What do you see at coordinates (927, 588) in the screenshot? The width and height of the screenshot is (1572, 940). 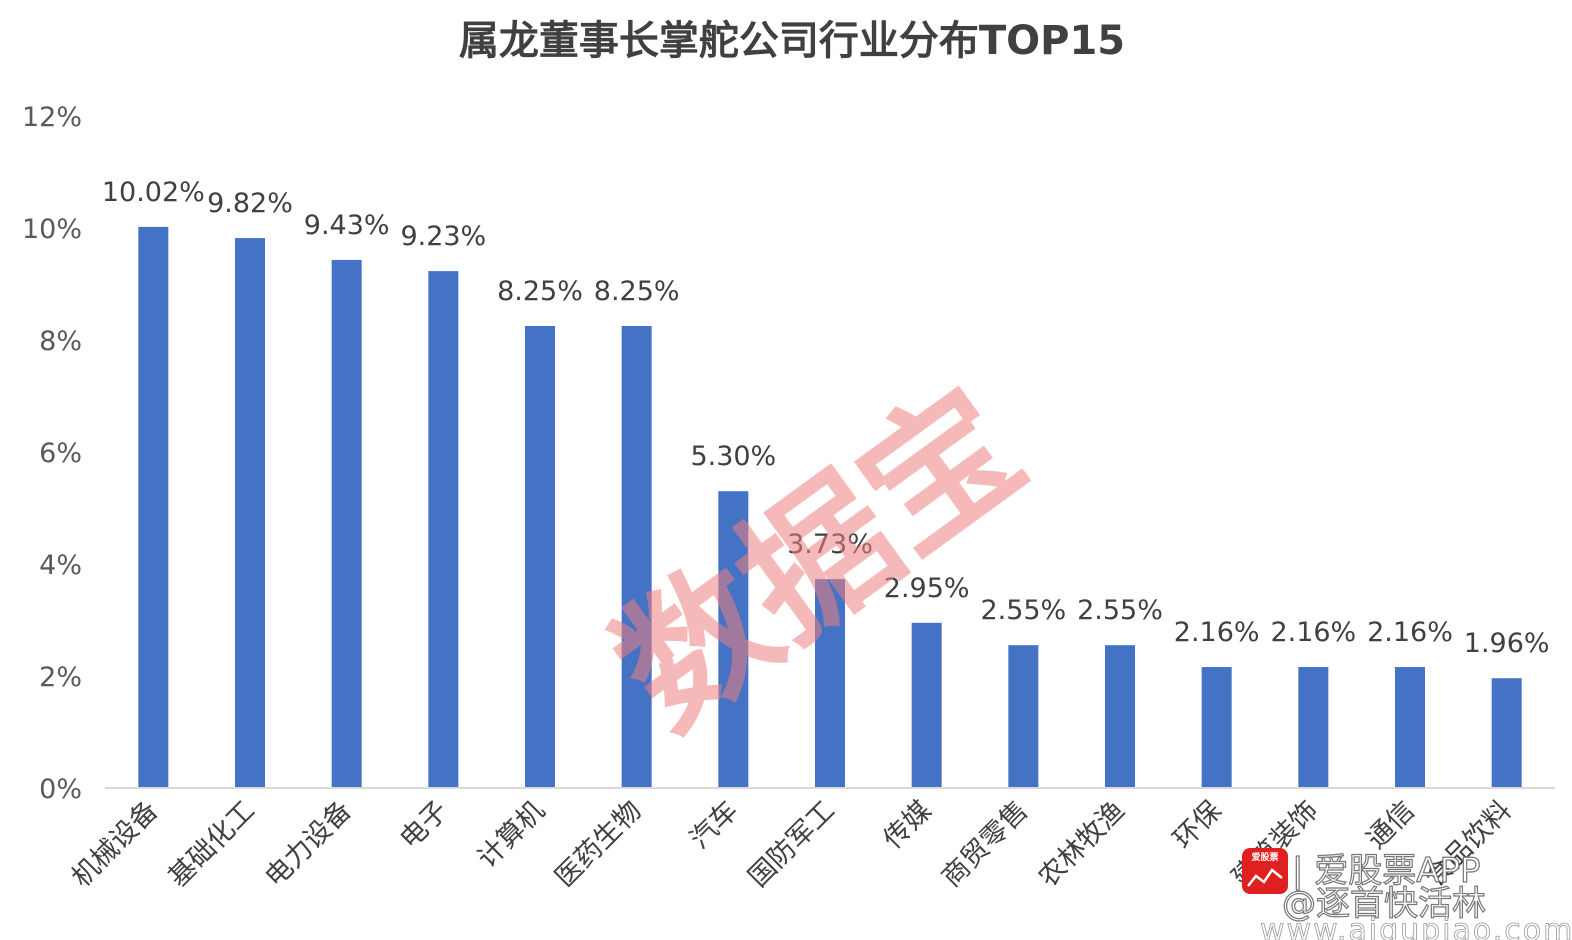 I see `data-label: 2.95%` at bounding box center [927, 588].